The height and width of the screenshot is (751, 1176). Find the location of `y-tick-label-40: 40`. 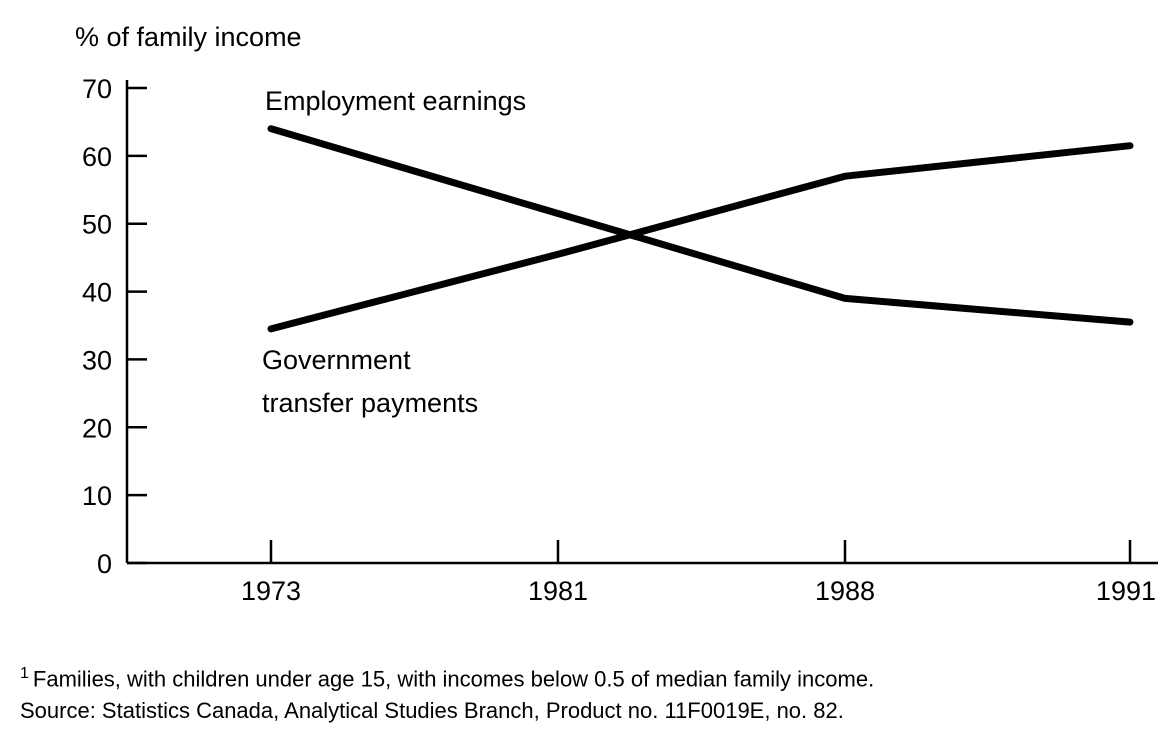

y-tick-label-40: 40 is located at coordinates (97, 293).